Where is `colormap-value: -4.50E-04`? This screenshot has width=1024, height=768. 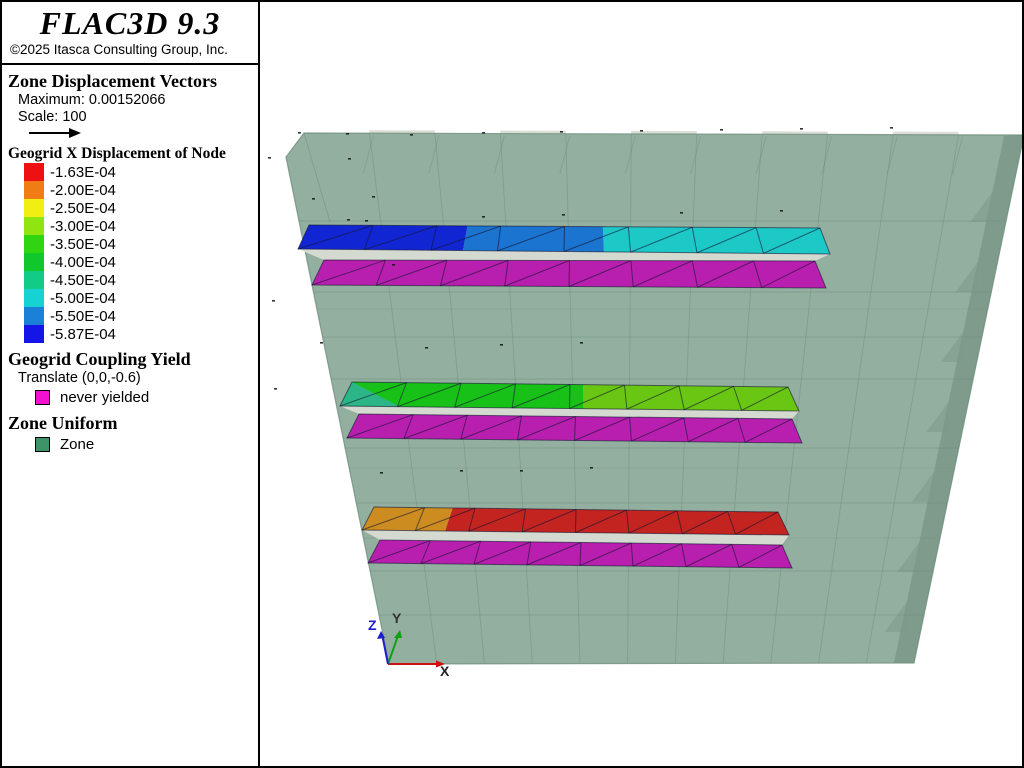 colormap-value: -4.50E-04 is located at coordinates (83, 280).